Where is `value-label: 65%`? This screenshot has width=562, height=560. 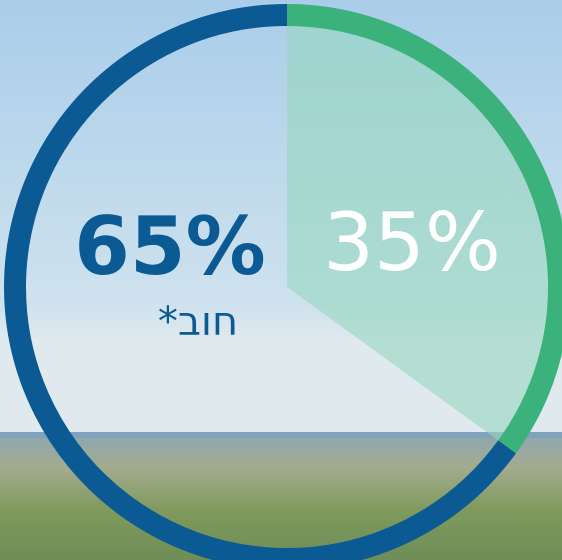 value-label: 65% is located at coordinates (169, 246).